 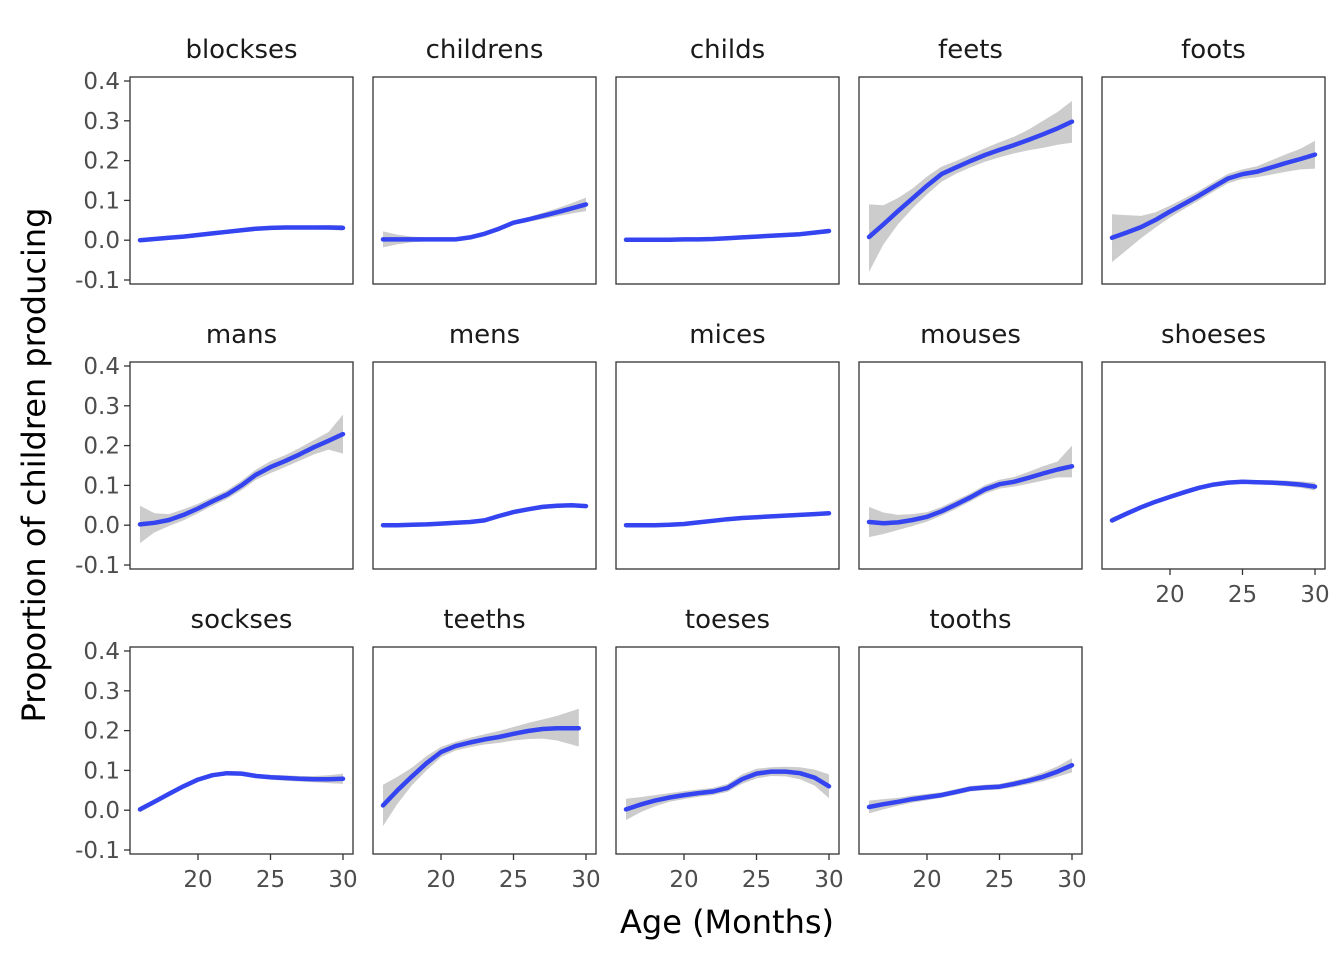 I want to click on facet-label-mans: mans, so click(x=241, y=335).